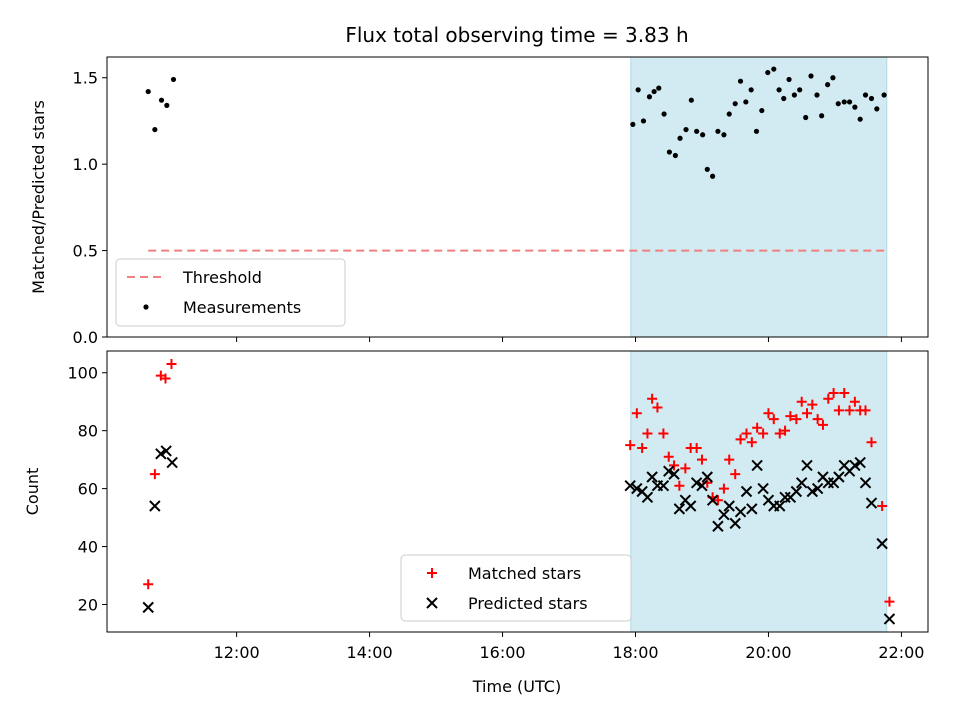 This screenshot has height=720, width=960. Describe the element at coordinates (88, 431) in the screenshot. I see `y-tick-label: 80` at that location.